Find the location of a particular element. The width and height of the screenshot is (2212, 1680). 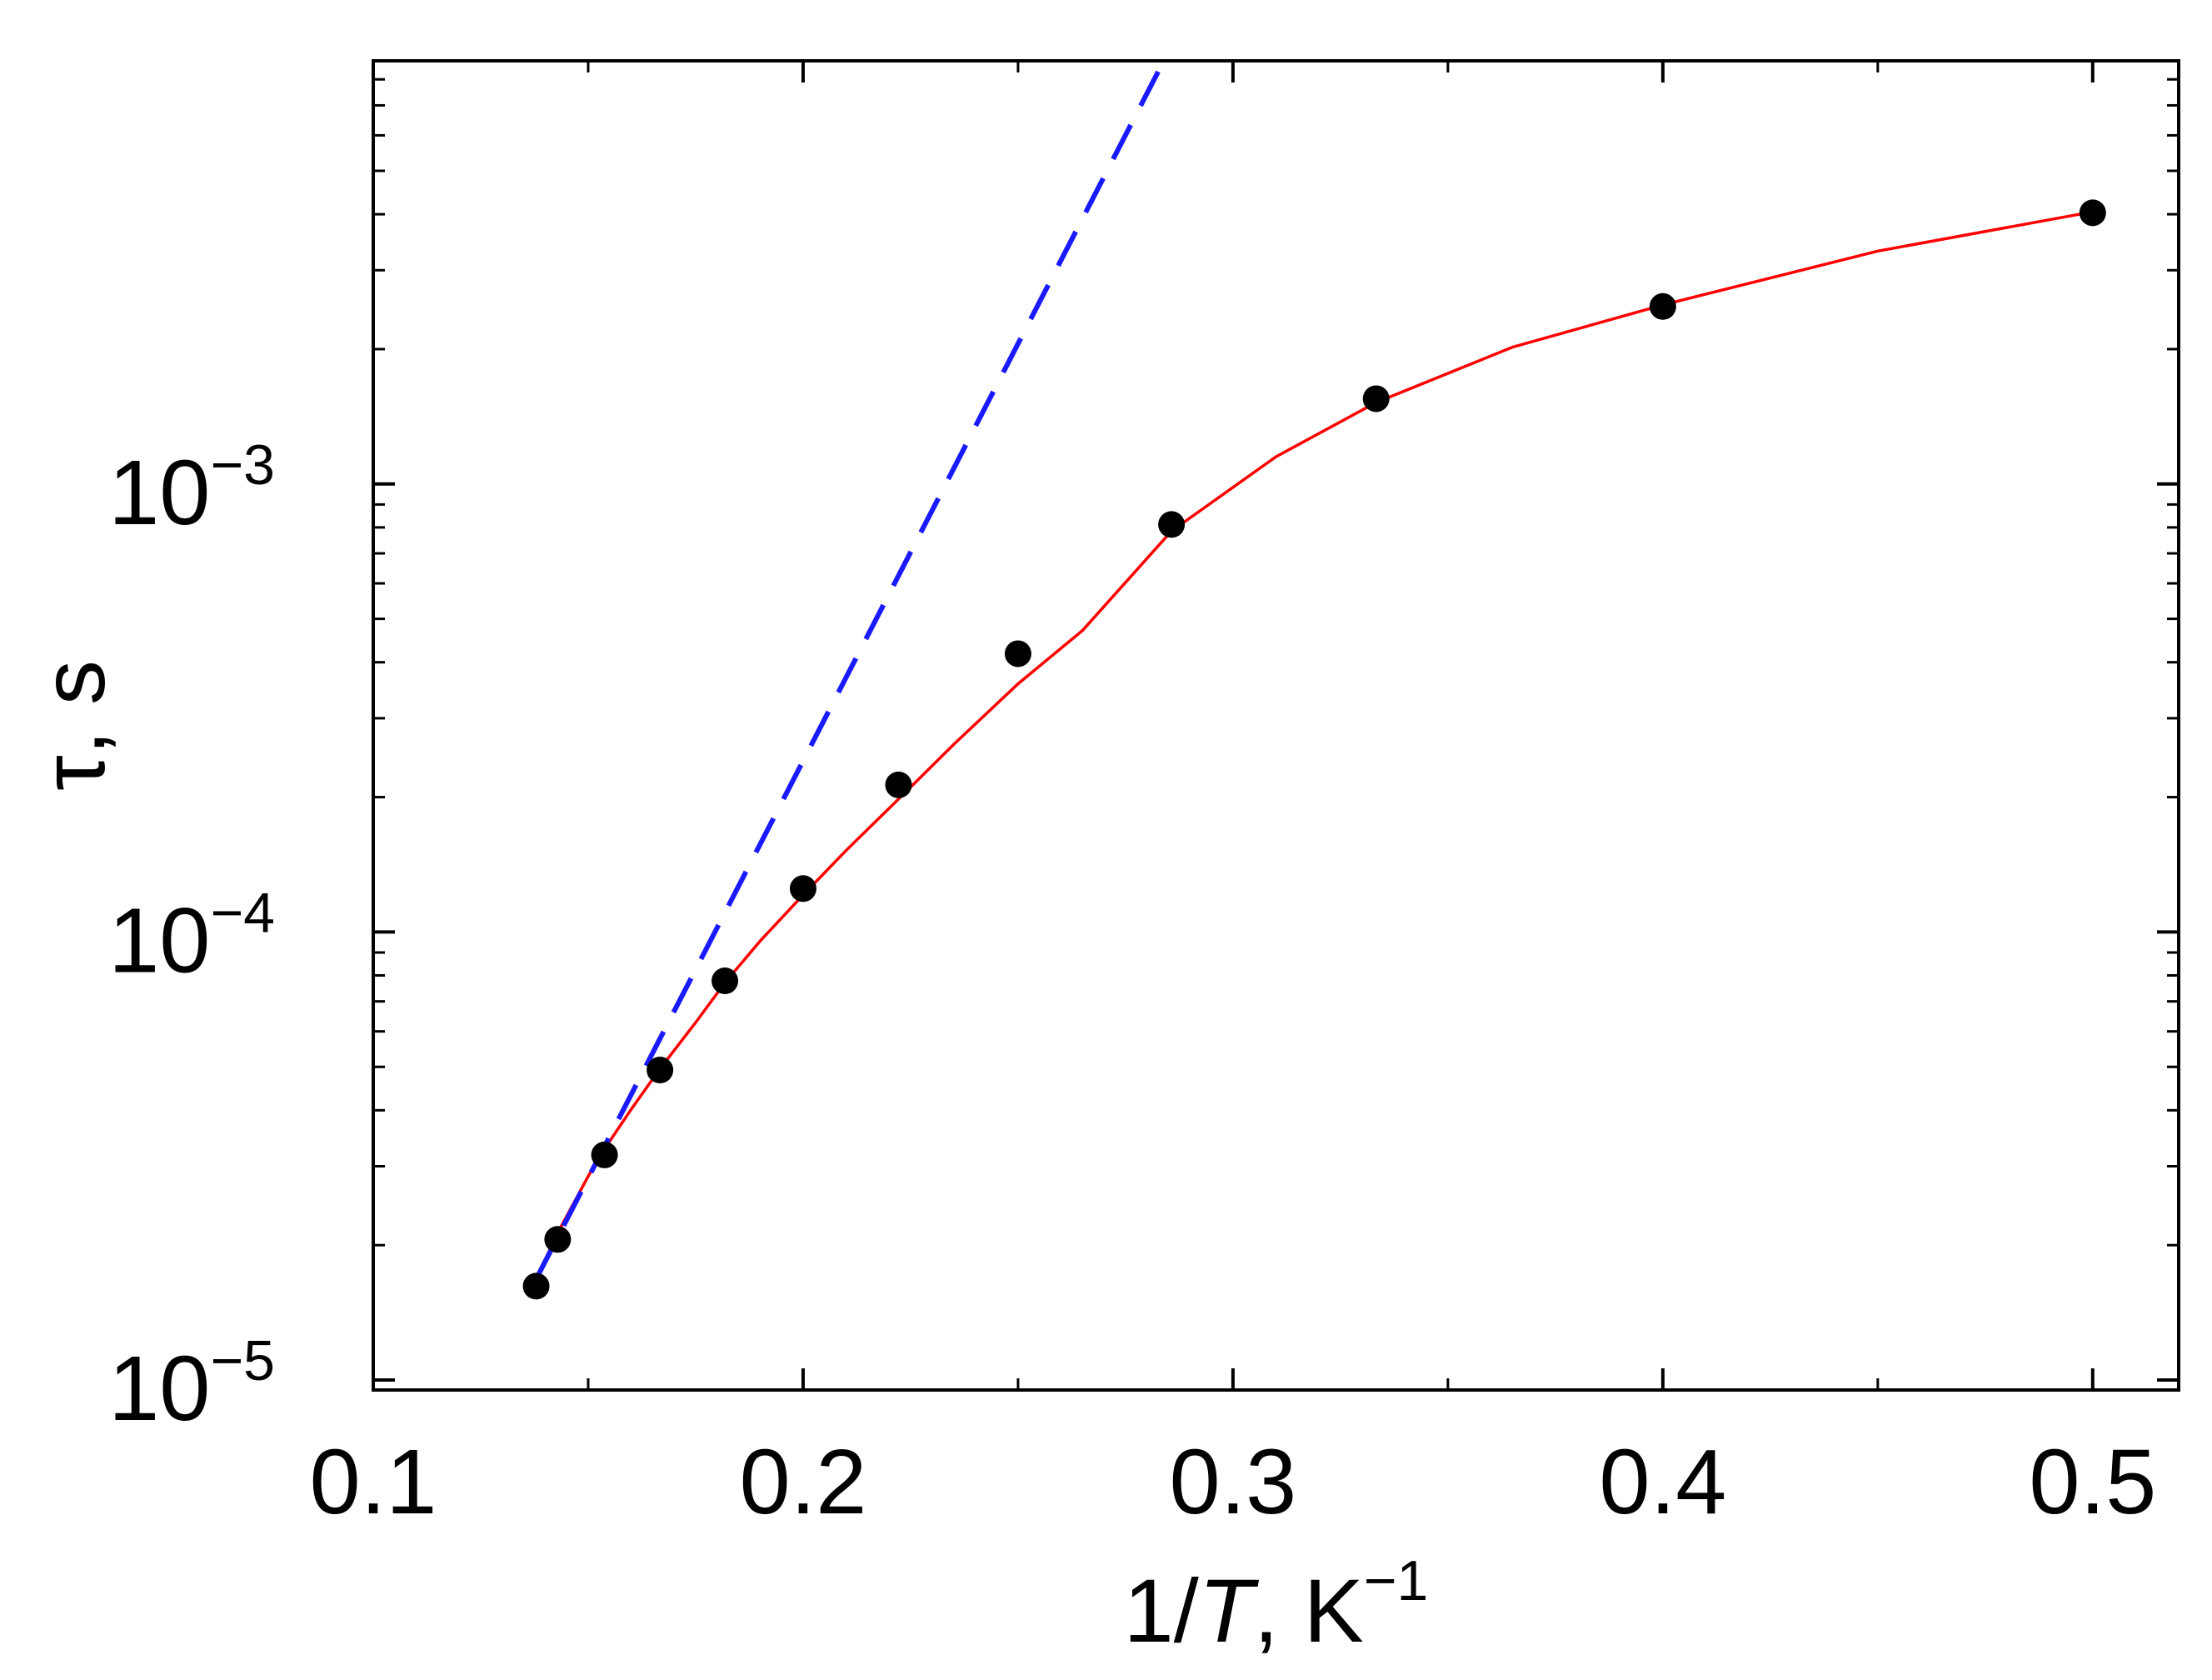

x-tick-label: 0.3 is located at coordinates (1232, 1482).